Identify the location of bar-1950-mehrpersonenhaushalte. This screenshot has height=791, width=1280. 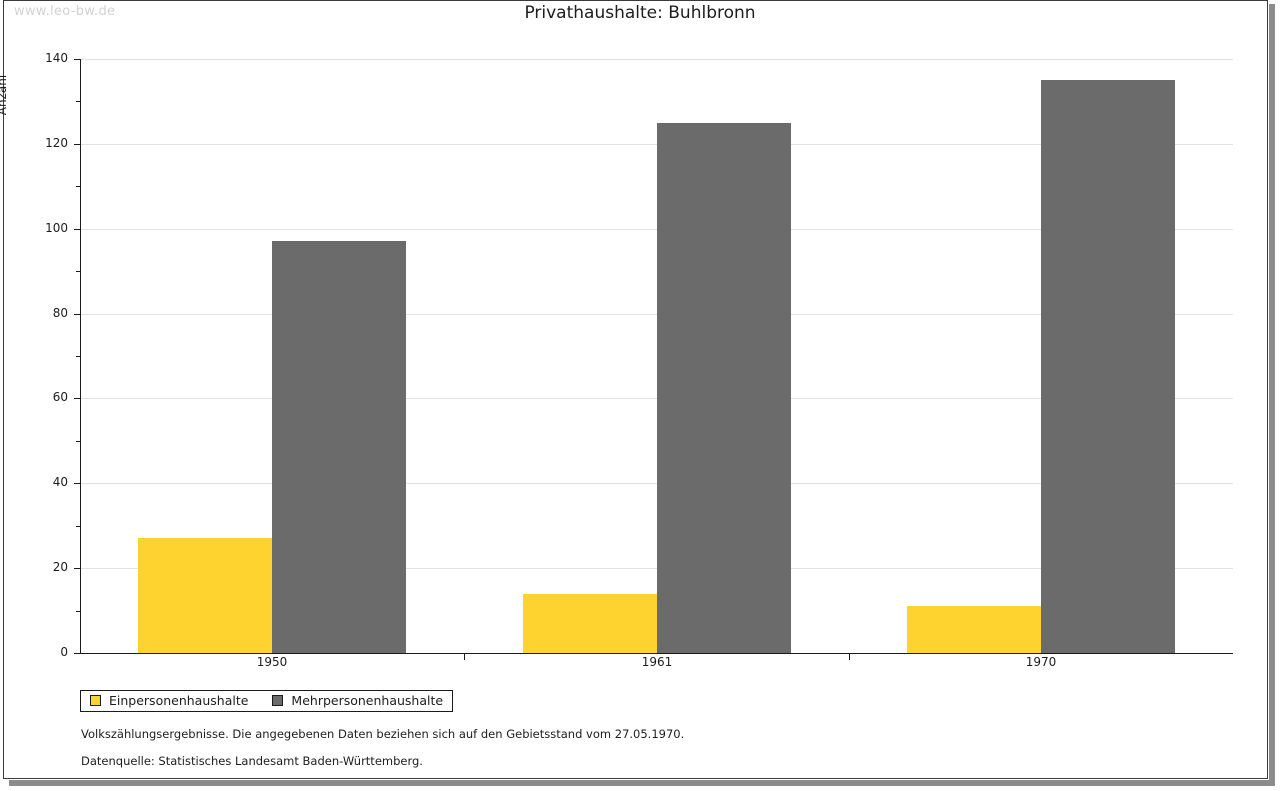
(339, 447).